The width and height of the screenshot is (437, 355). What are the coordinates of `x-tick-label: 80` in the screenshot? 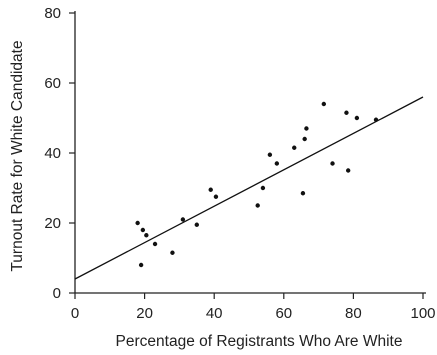 It's located at (353, 313).